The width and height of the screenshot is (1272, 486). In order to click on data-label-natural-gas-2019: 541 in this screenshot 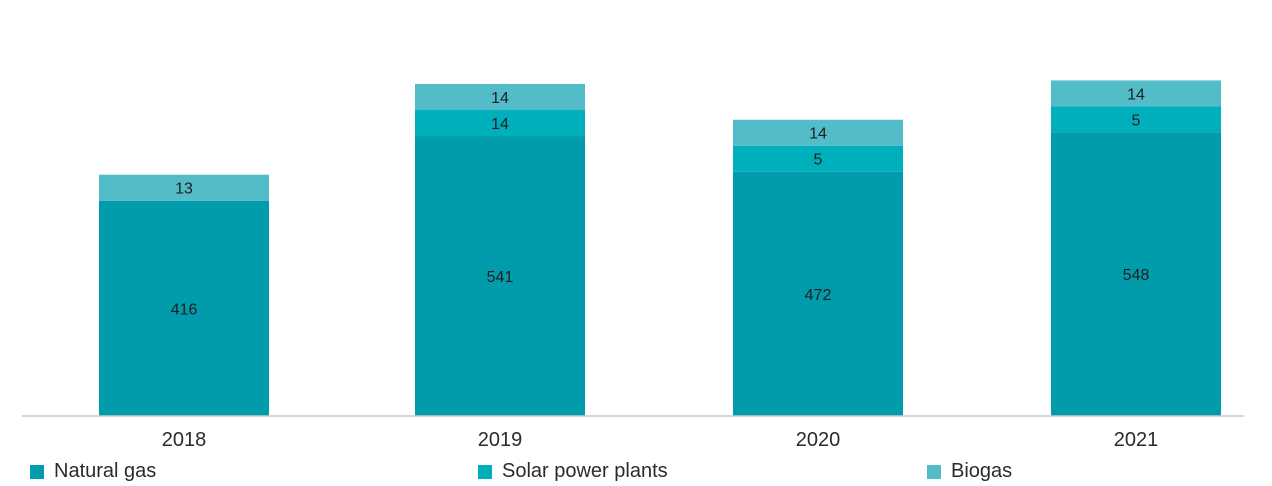, I will do `click(500, 277)`.